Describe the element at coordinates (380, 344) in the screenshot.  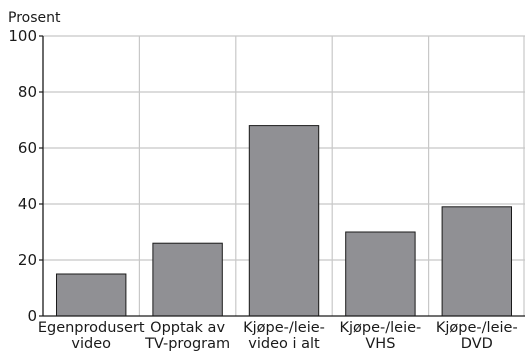
I see `x-tick-label: VHS` at that location.